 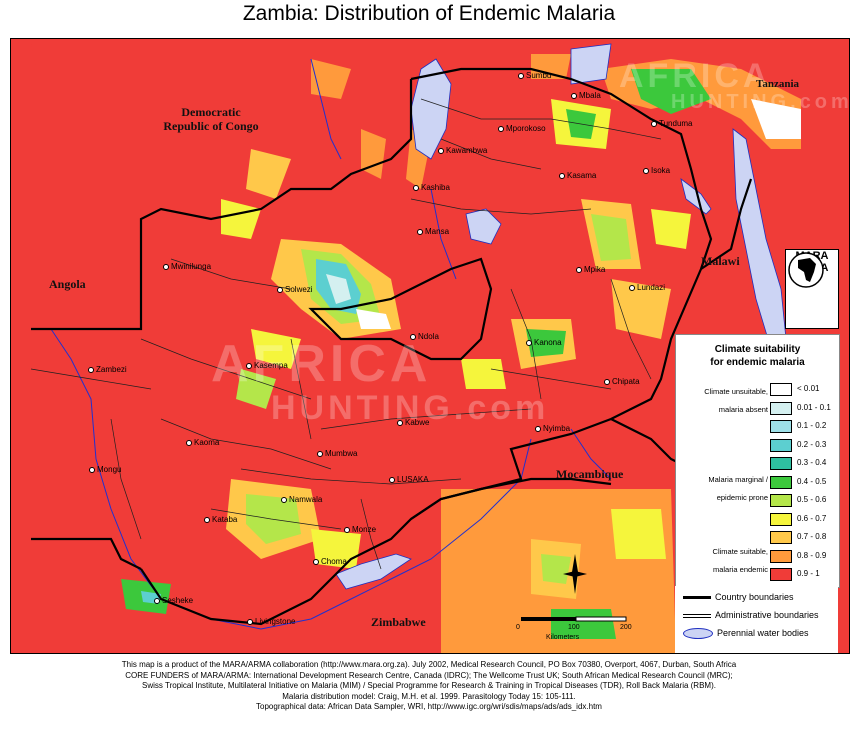 I want to click on legend-class-8: 0.7 - 0.8, so click(x=804, y=537).